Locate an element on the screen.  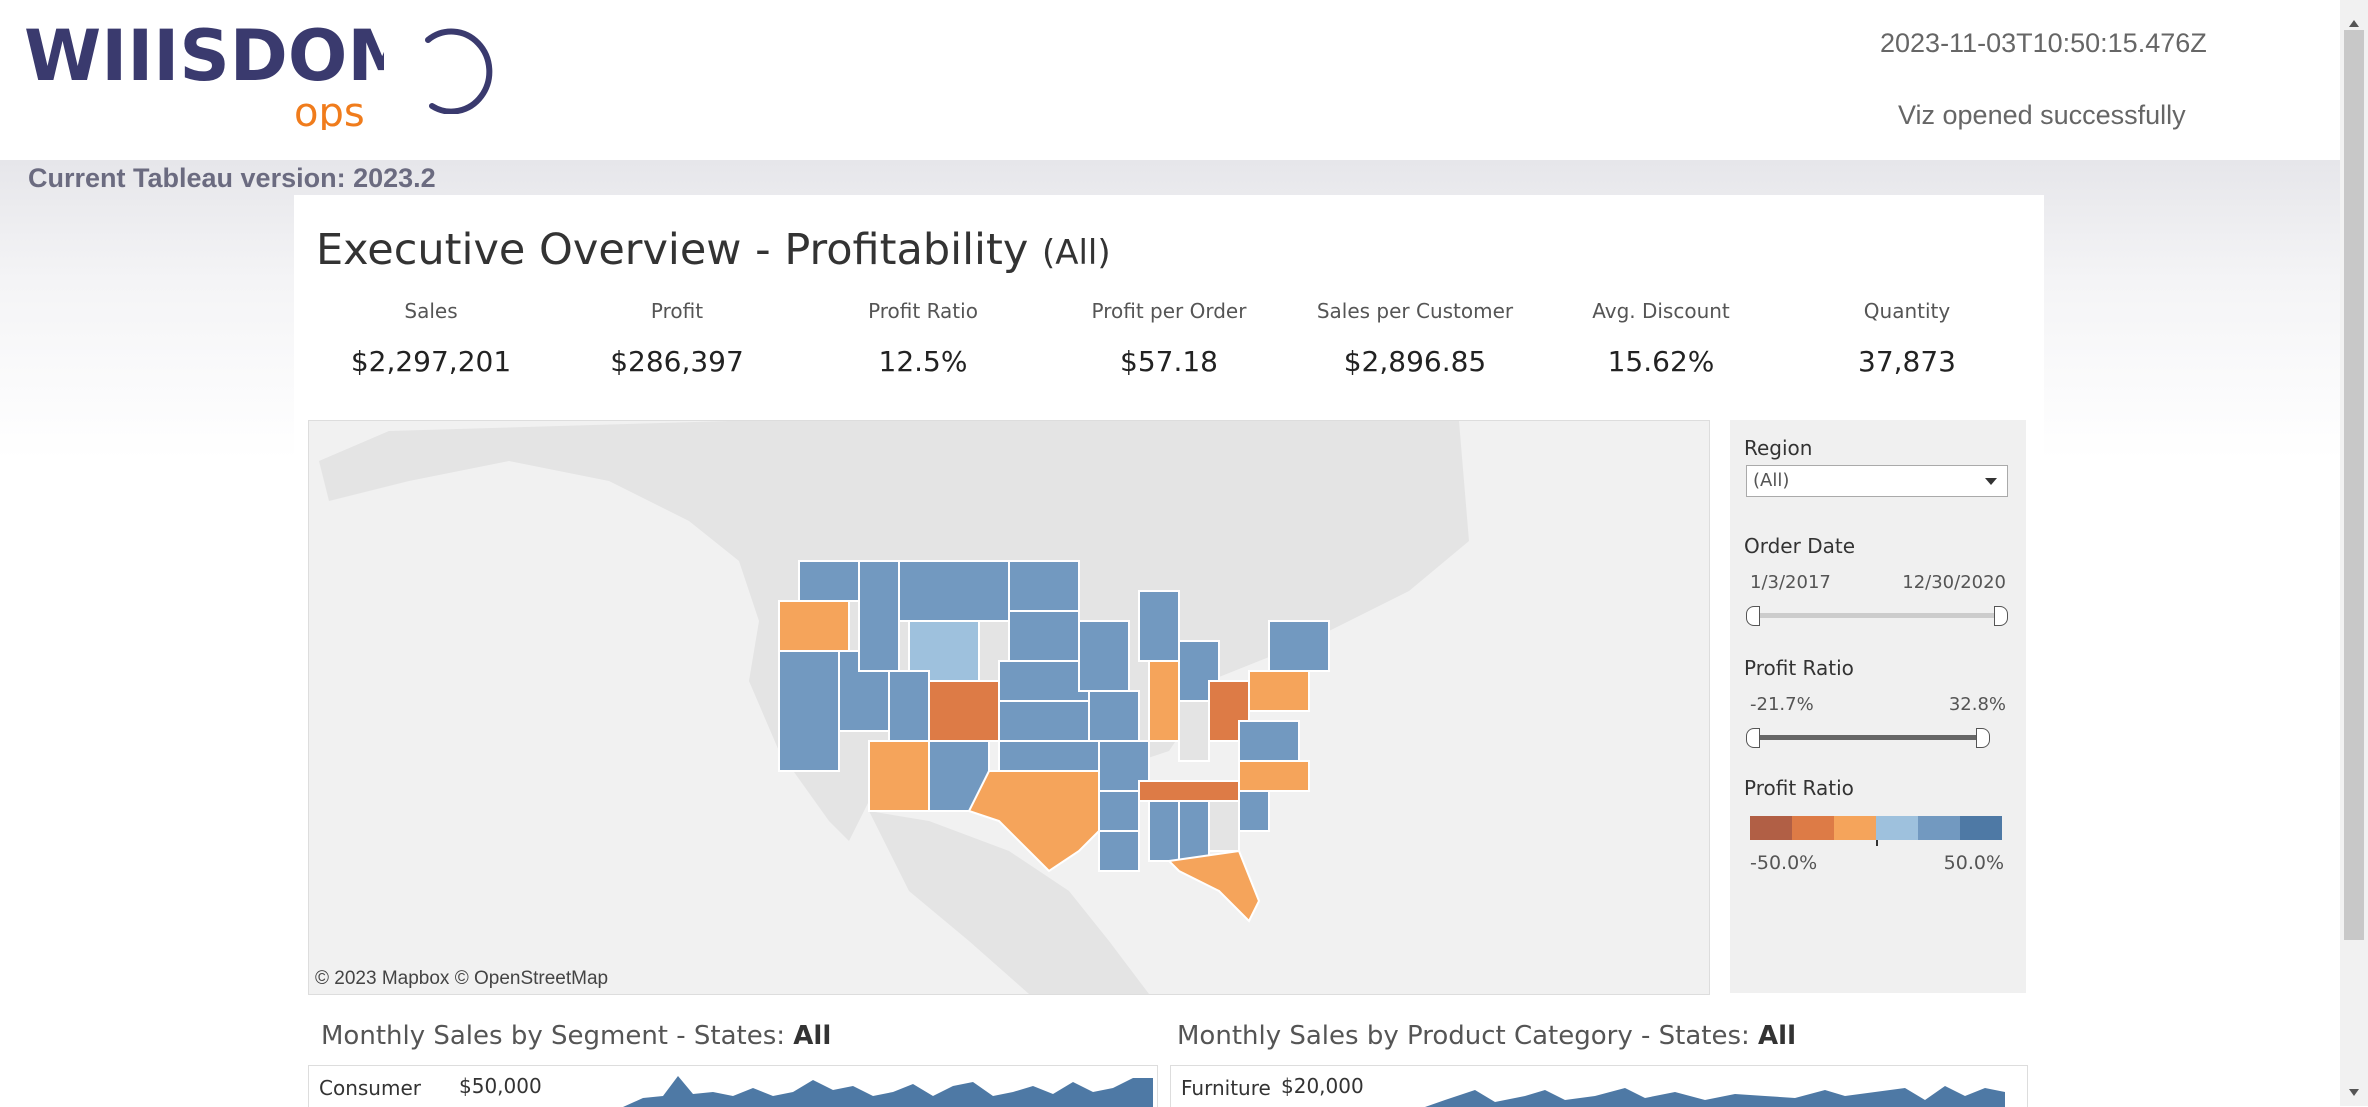
state-california is located at coordinates (809, 711).